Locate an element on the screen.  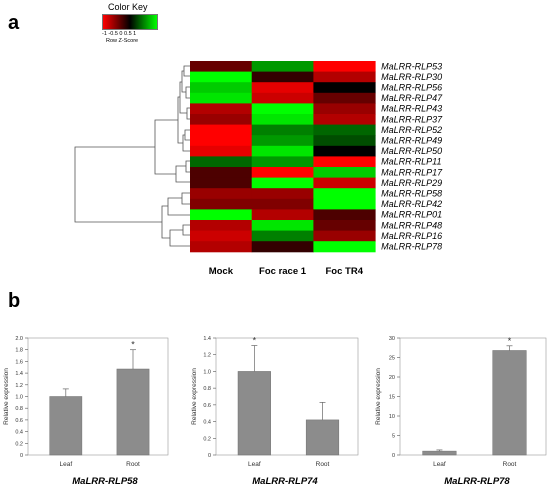
plot-frame is located at coordinates (287, 396).